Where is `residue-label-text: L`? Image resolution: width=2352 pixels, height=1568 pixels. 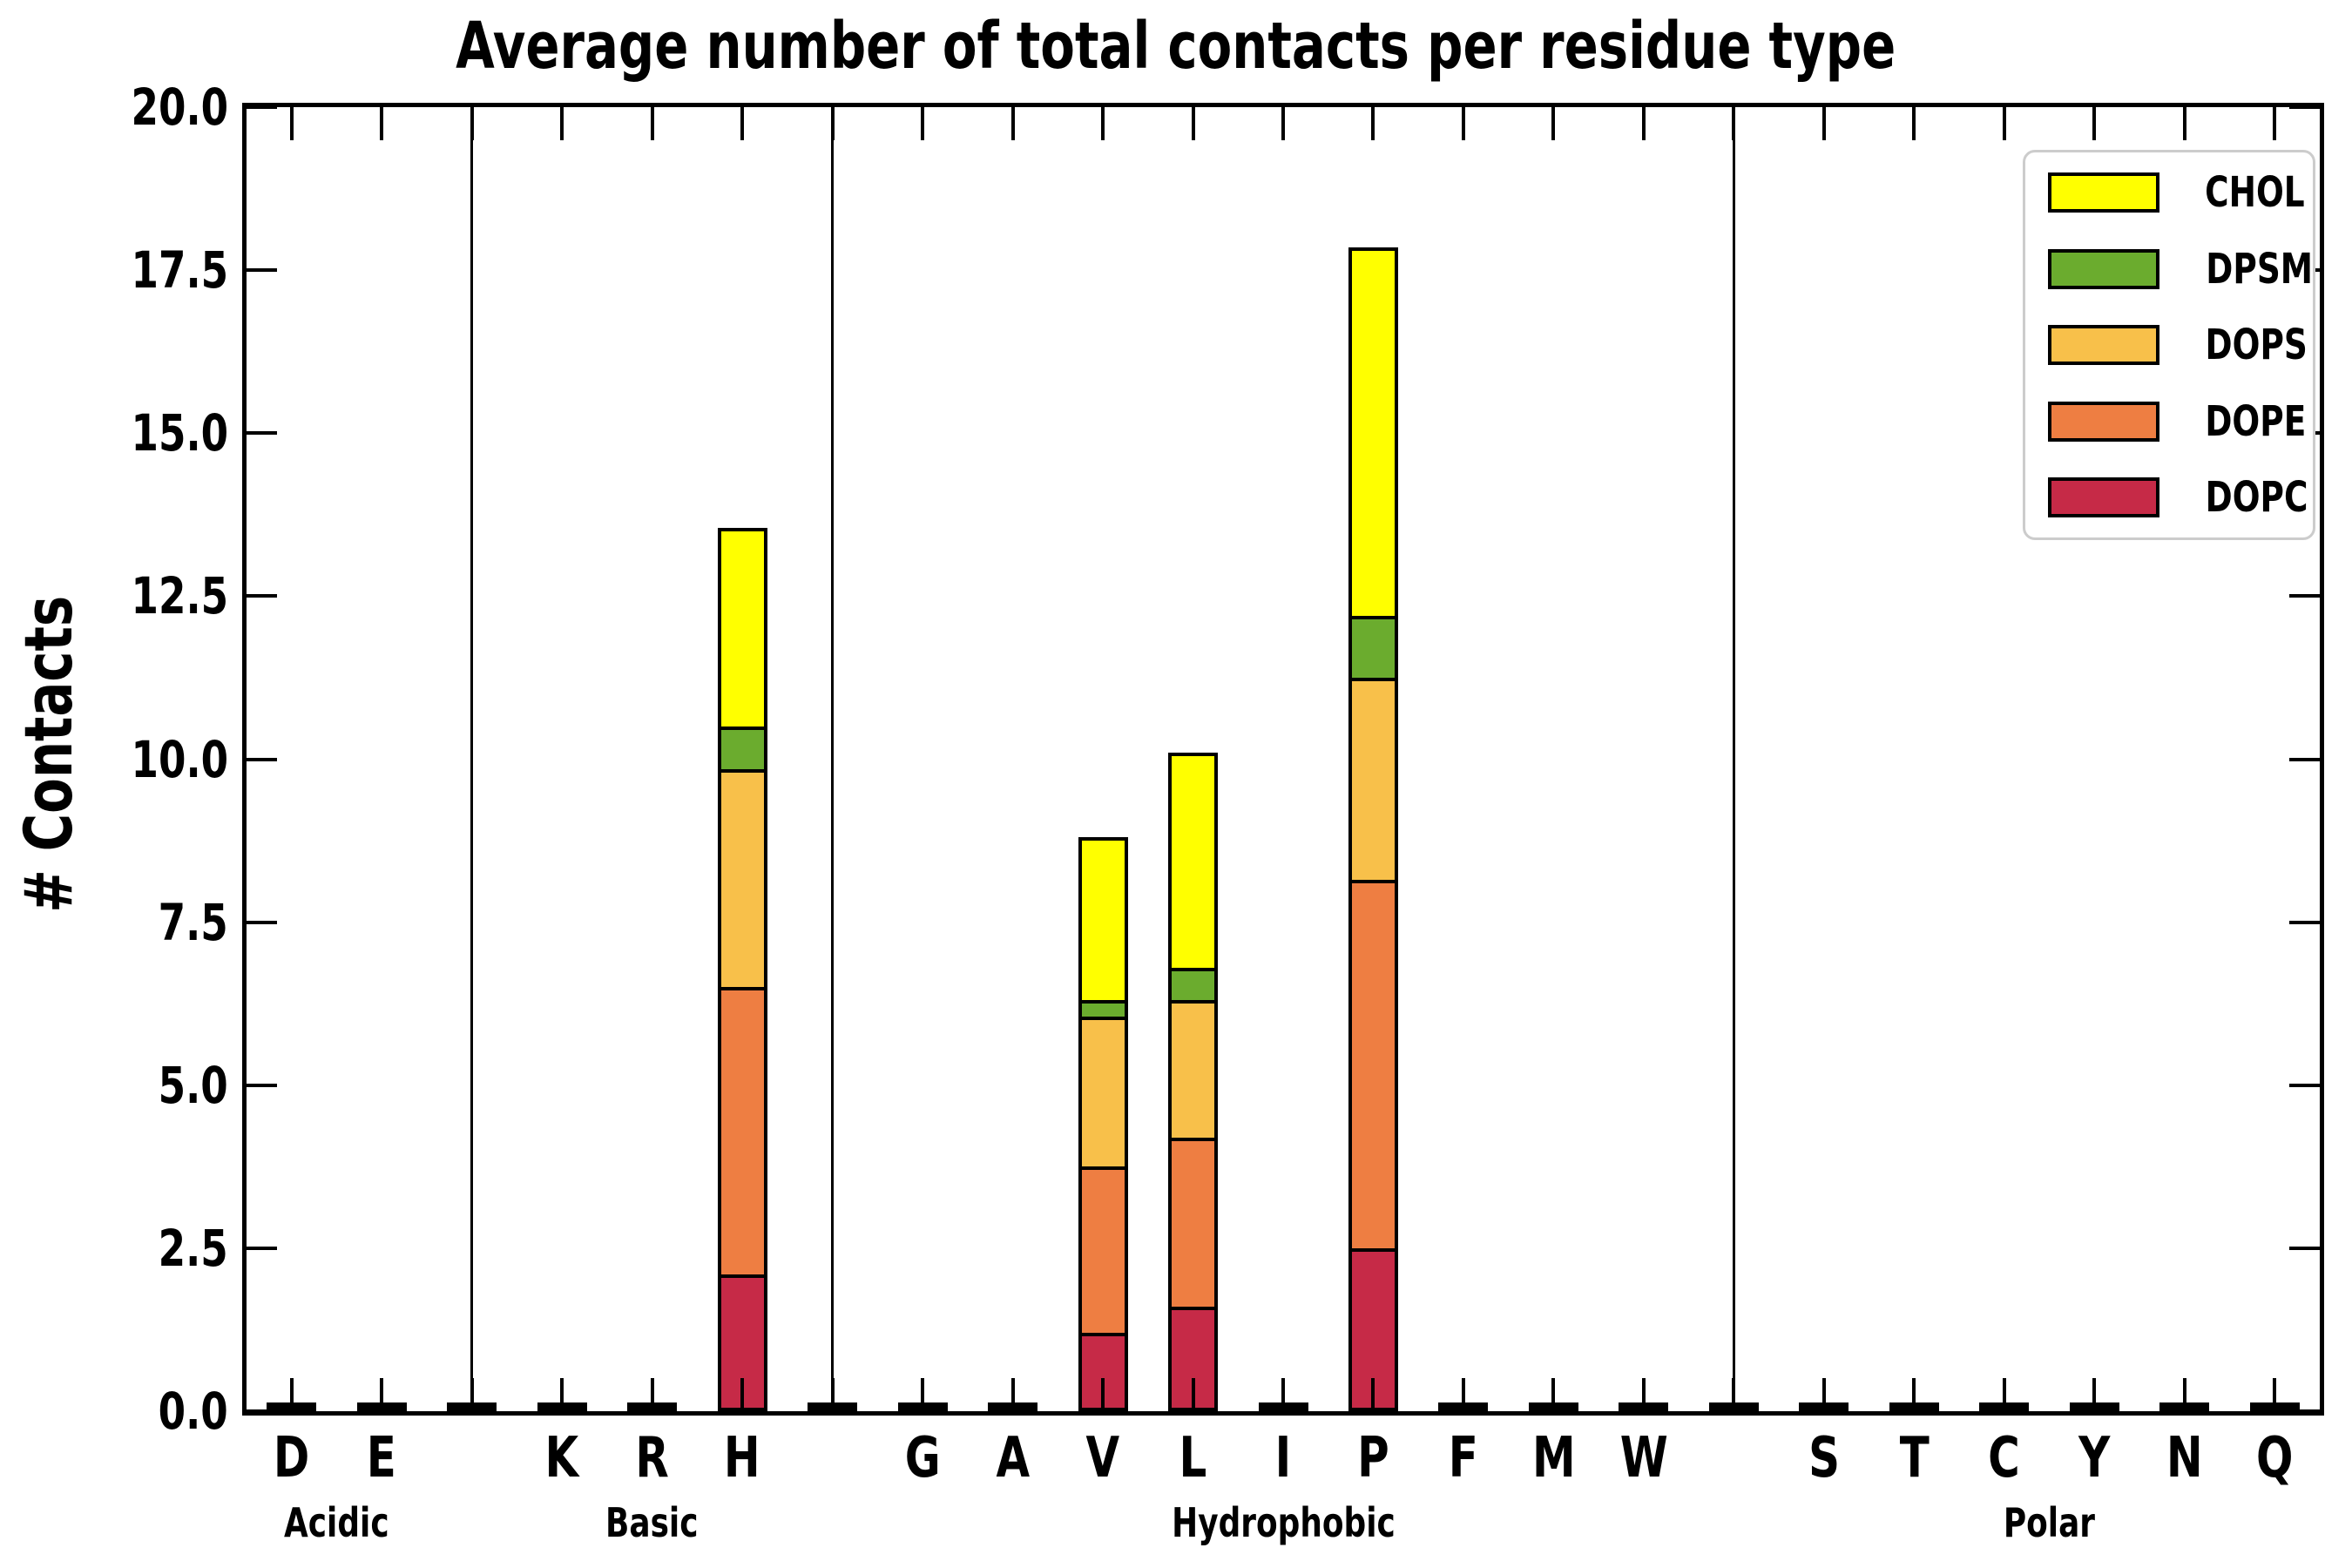 residue-label-text: L is located at coordinates (1193, 1458).